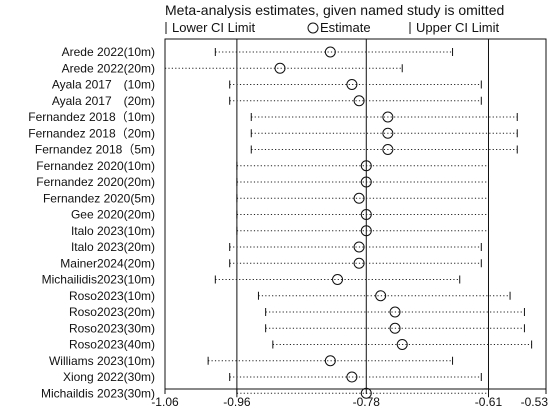 The image size is (550, 409). What do you see at coordinates (95, 166) in the screenshot?
I see `study-label: Fernandez 2020(10m)` at bounding box center [95, 166].